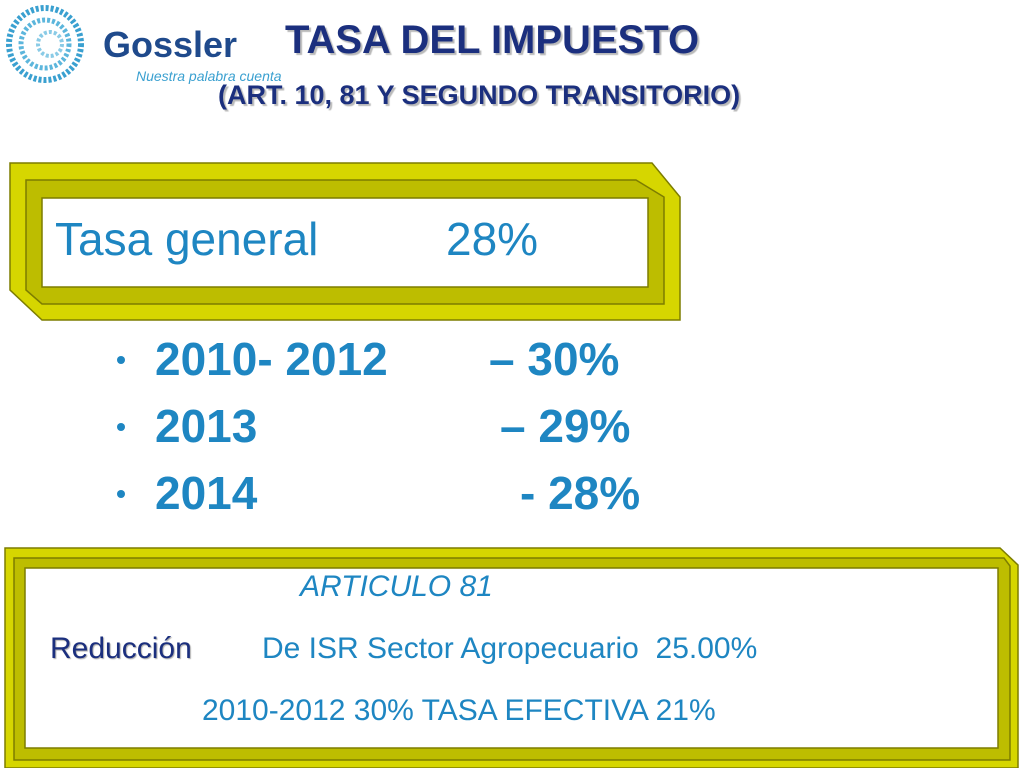  Describe the element at coordinates (209, 76) in the screenshot. I see `logo-tagline: Nuestra palabra cuenta` at that location.